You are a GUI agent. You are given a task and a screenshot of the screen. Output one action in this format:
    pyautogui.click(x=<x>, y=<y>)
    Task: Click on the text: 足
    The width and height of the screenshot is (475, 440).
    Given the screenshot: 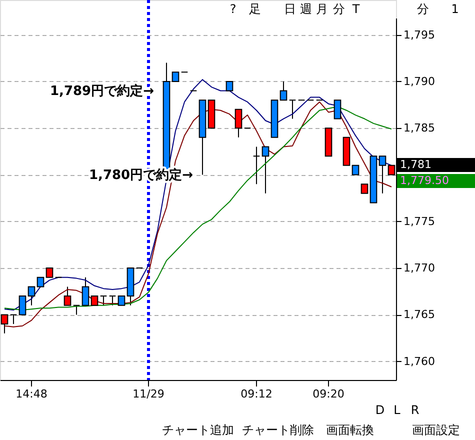 What is the action you would take?
    pyautogui.click(x=255, y=9)
    